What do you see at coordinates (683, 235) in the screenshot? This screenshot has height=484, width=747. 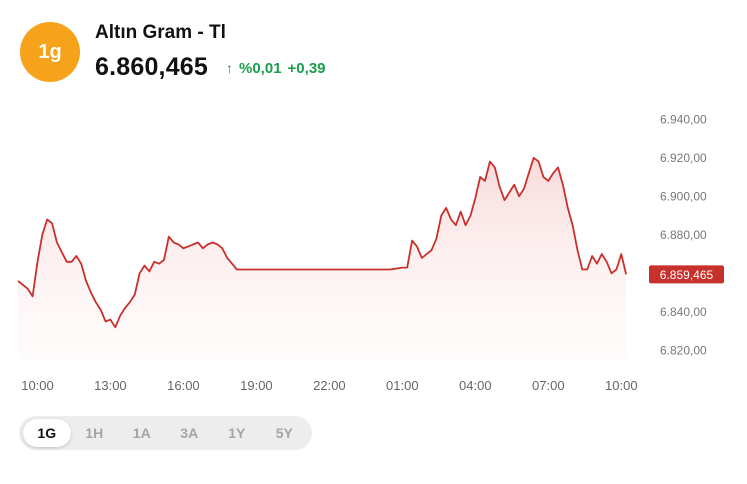 I see `y-tick-label: 6.880,00` at bounding box center [683, 235].